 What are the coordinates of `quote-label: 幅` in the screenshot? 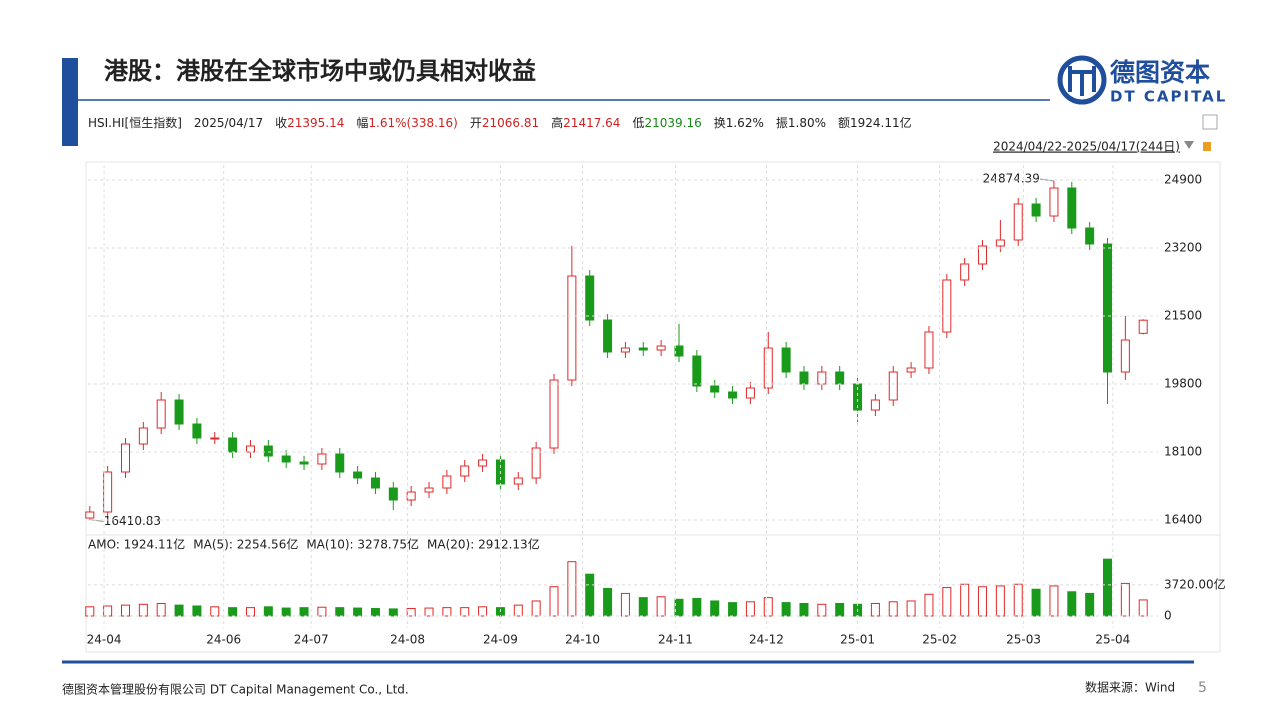 It's located at (362, 122).